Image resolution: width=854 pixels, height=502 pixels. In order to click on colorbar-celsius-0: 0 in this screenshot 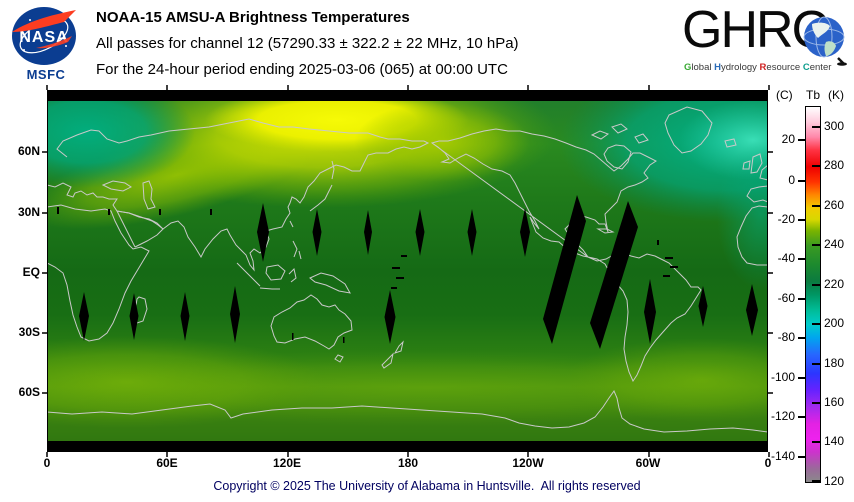, I will do `click(791, 180)`.